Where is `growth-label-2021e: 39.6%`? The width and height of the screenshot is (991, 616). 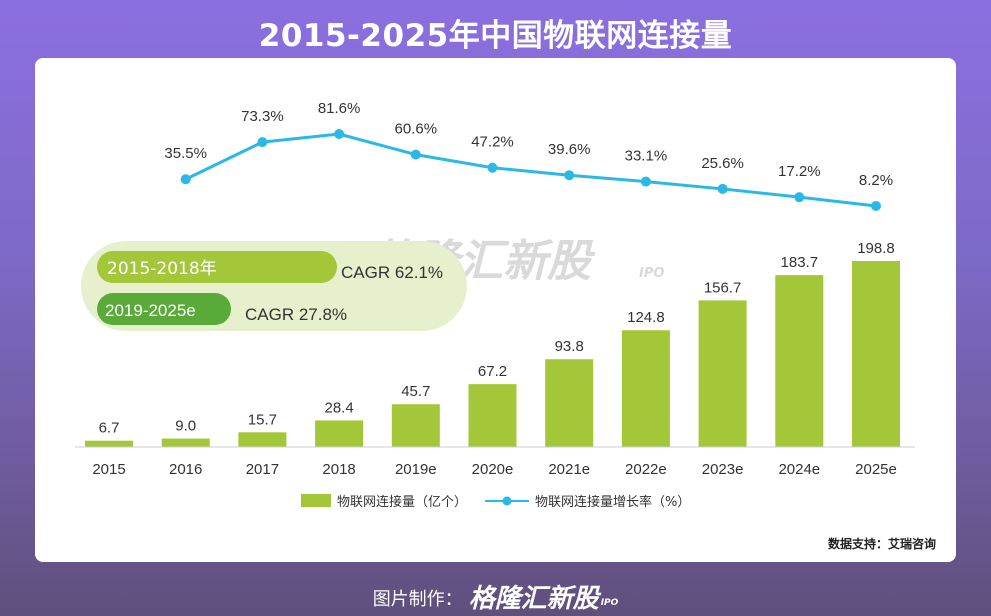
growth-label-2021e: 39.6% is located at coordinates (569, 149).